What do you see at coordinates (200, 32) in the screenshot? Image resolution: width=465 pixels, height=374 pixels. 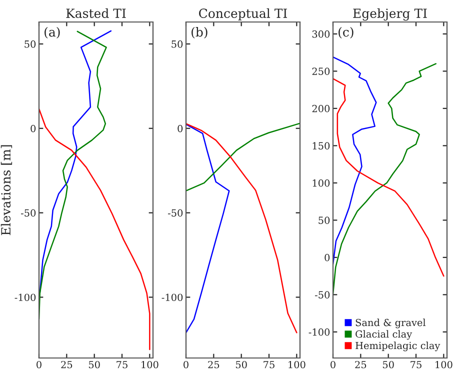 I see `annotation: (b)` at bounding box center [200, 32].